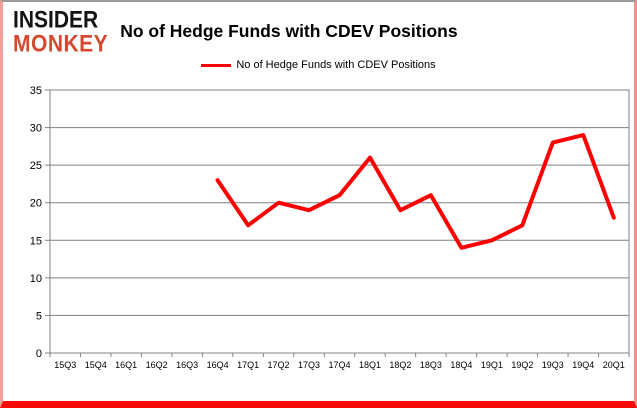  What do you see at coordinates (339, 365) in the screenshot?
I see `x-axis-label: 17Q4` at bounding box center [339, 365].